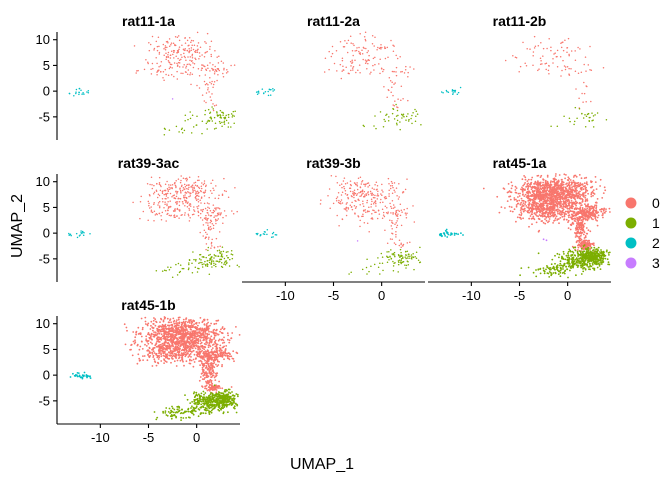  What do you see at coordinates (524, 81) in the screenshot?
I see `points-rat11-2b` at bounding box center [524, 81].